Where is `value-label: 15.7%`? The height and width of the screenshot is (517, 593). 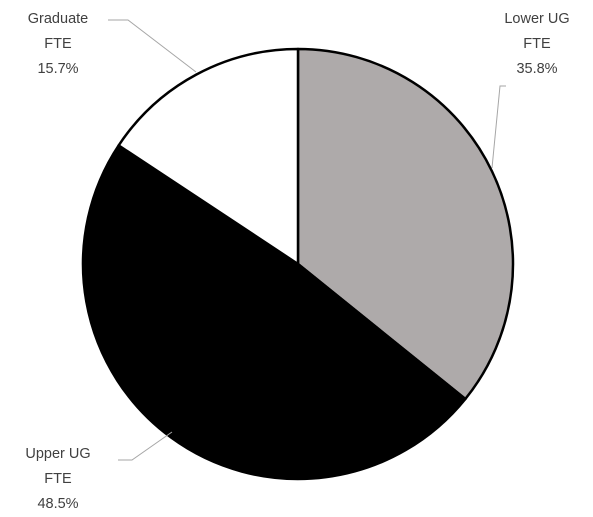 value-label: 15.7% is located at coordinates (58, 69).